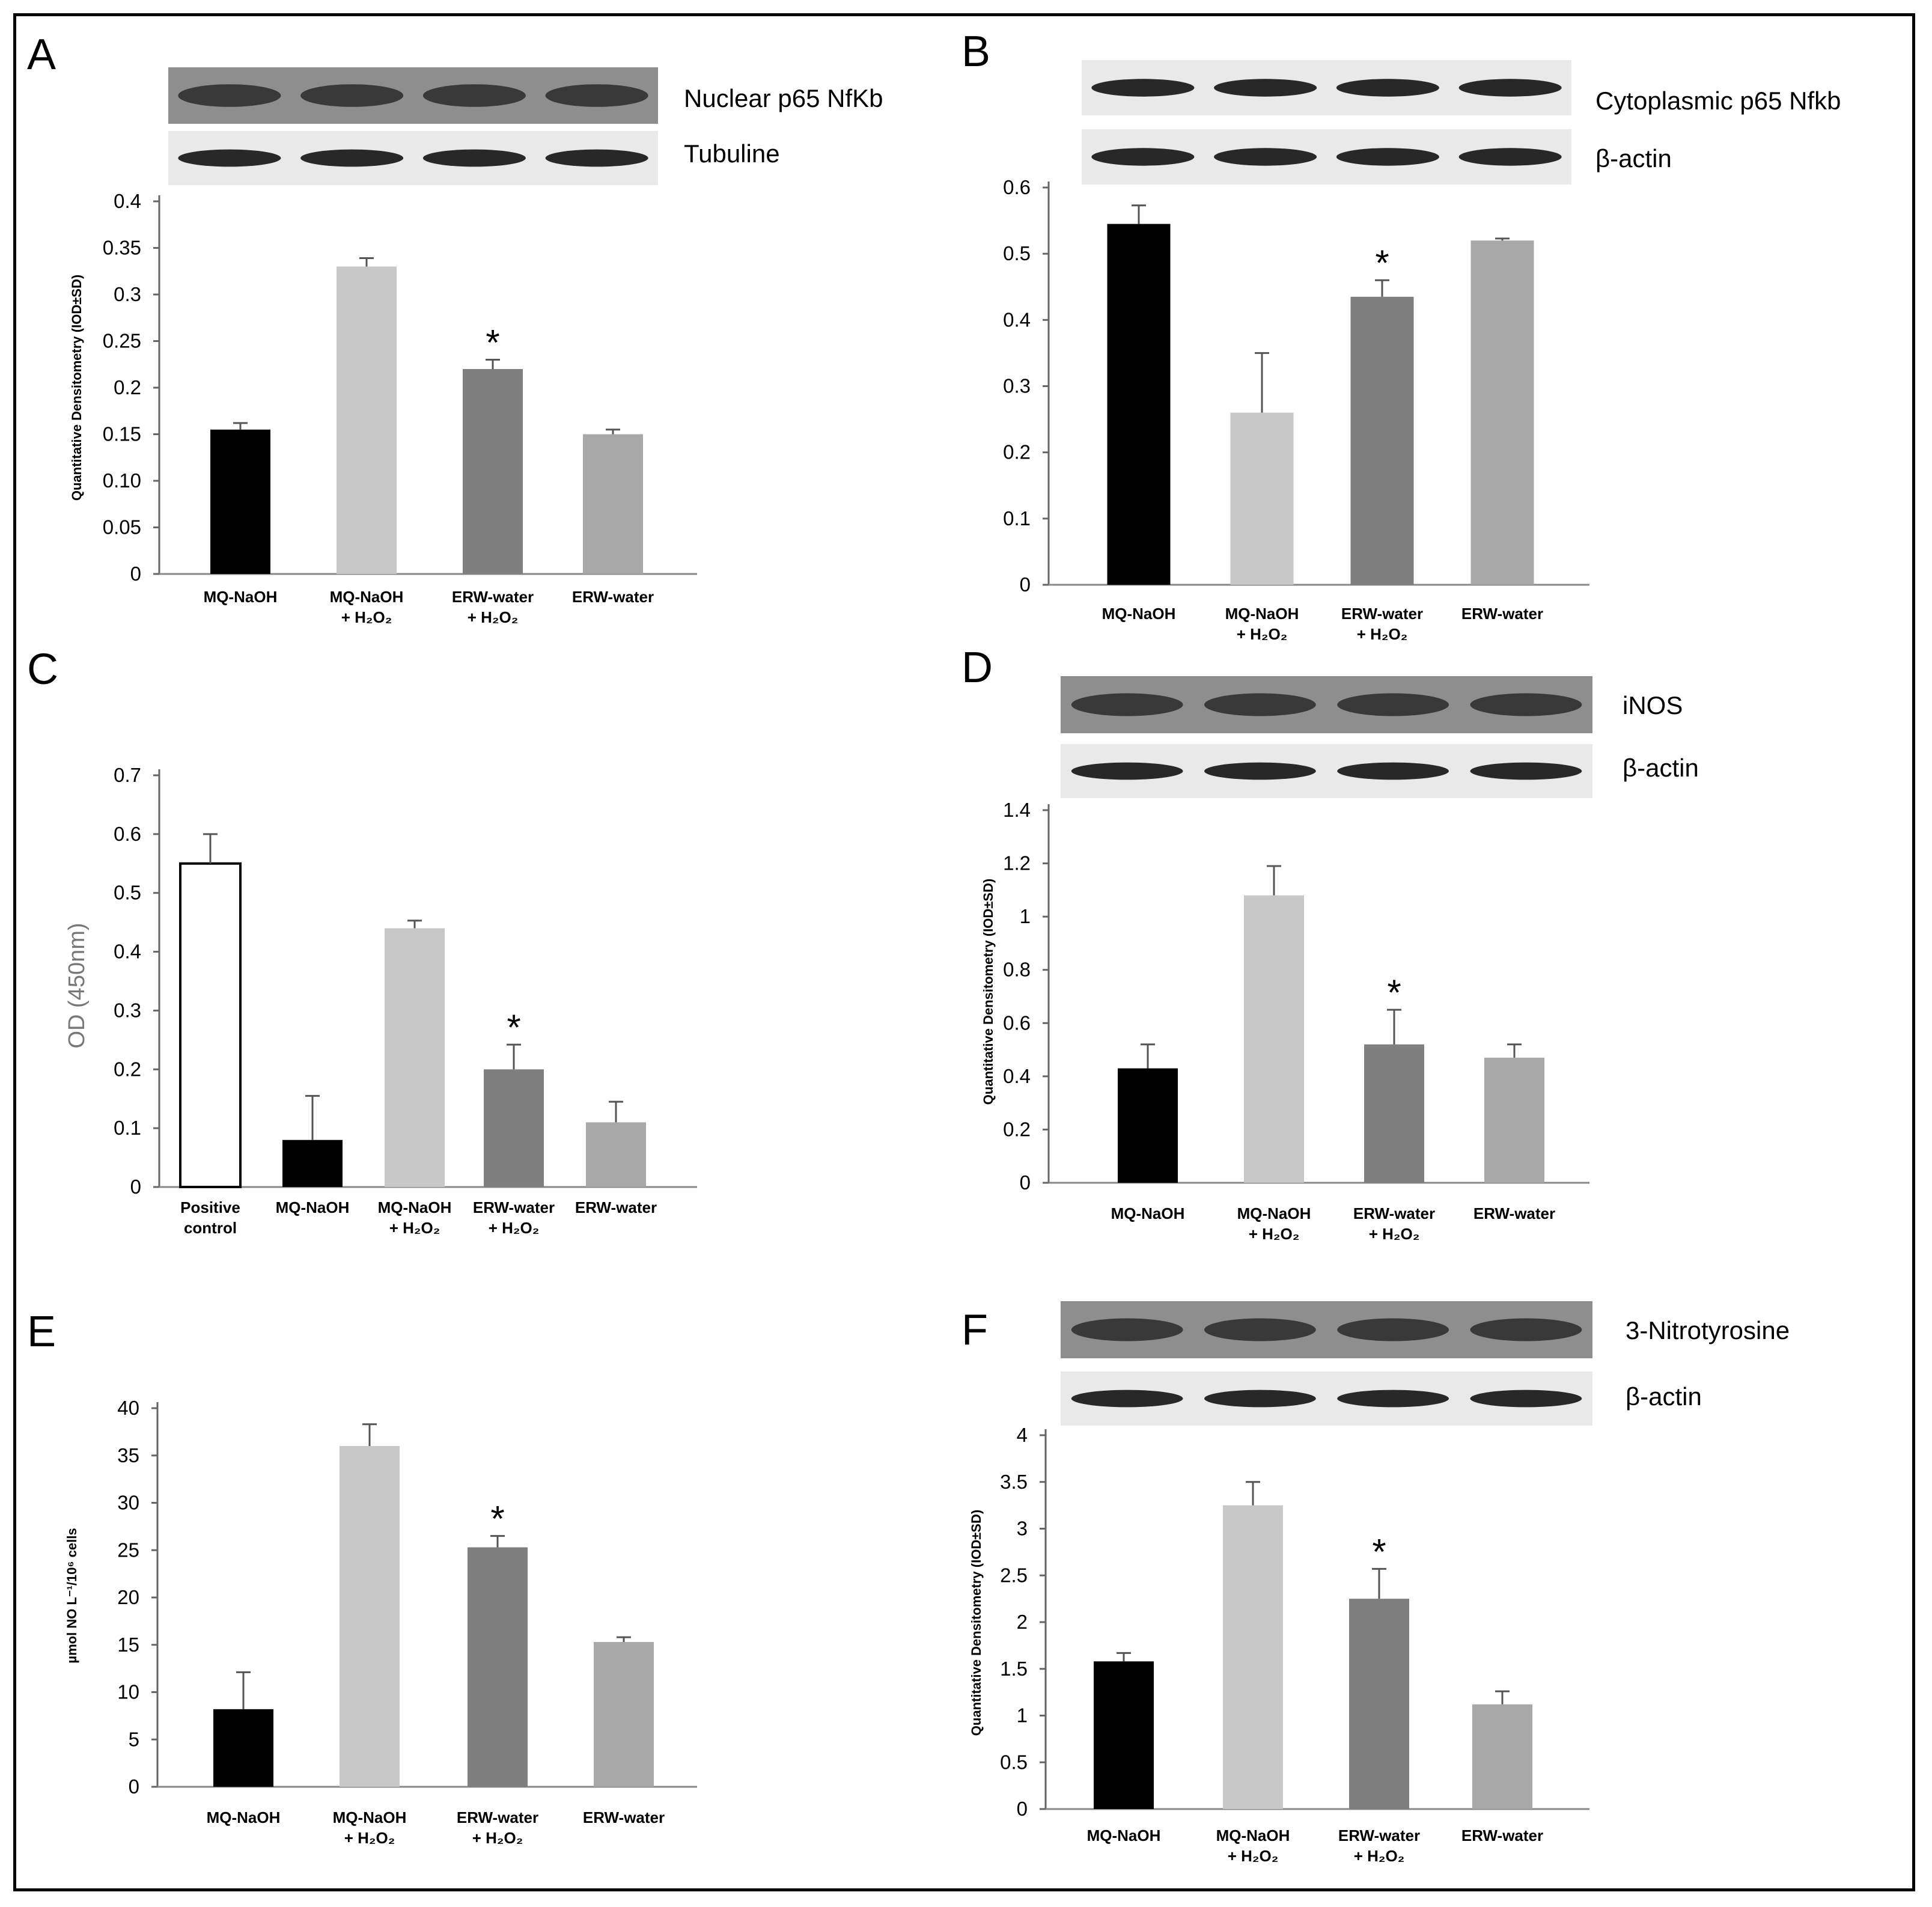 The height and width of the screenshot is (1907, 1932). What do you see at coordinates (1718, 101) in the screenshot?
I see `blot-label: Cytoplasmic p65 Nfkb` at bounding box center [1718, 101].